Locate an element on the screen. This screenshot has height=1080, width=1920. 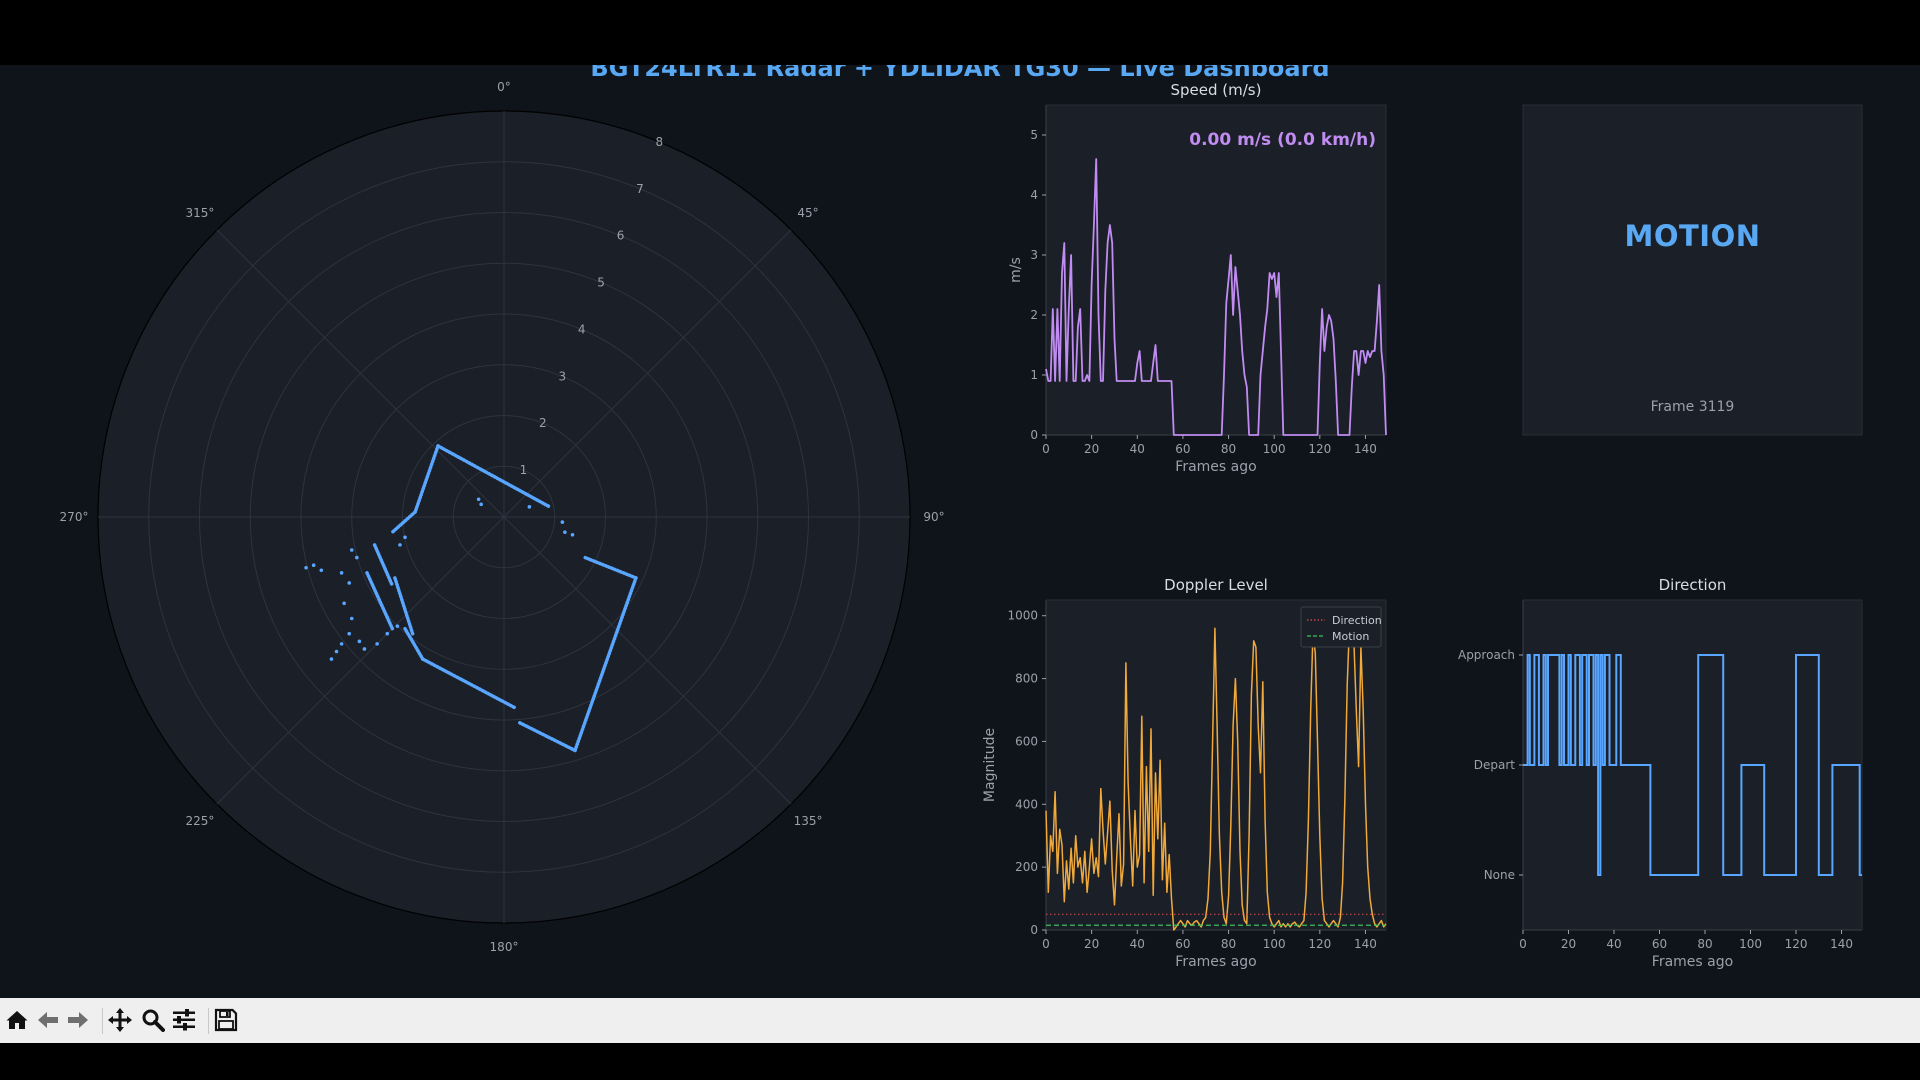
y-tick-label: Approach is located at coordinates (1486, 655).